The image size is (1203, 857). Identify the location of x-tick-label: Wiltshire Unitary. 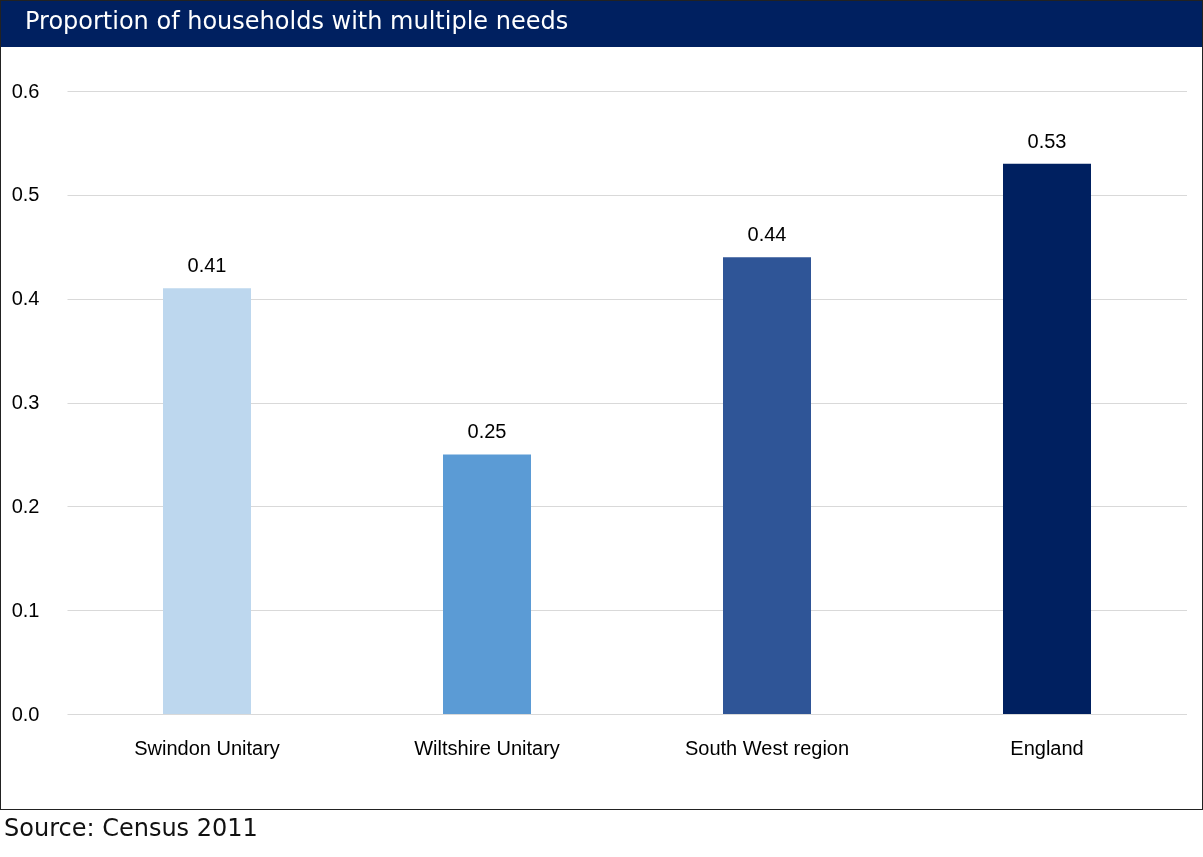
(487, 747).